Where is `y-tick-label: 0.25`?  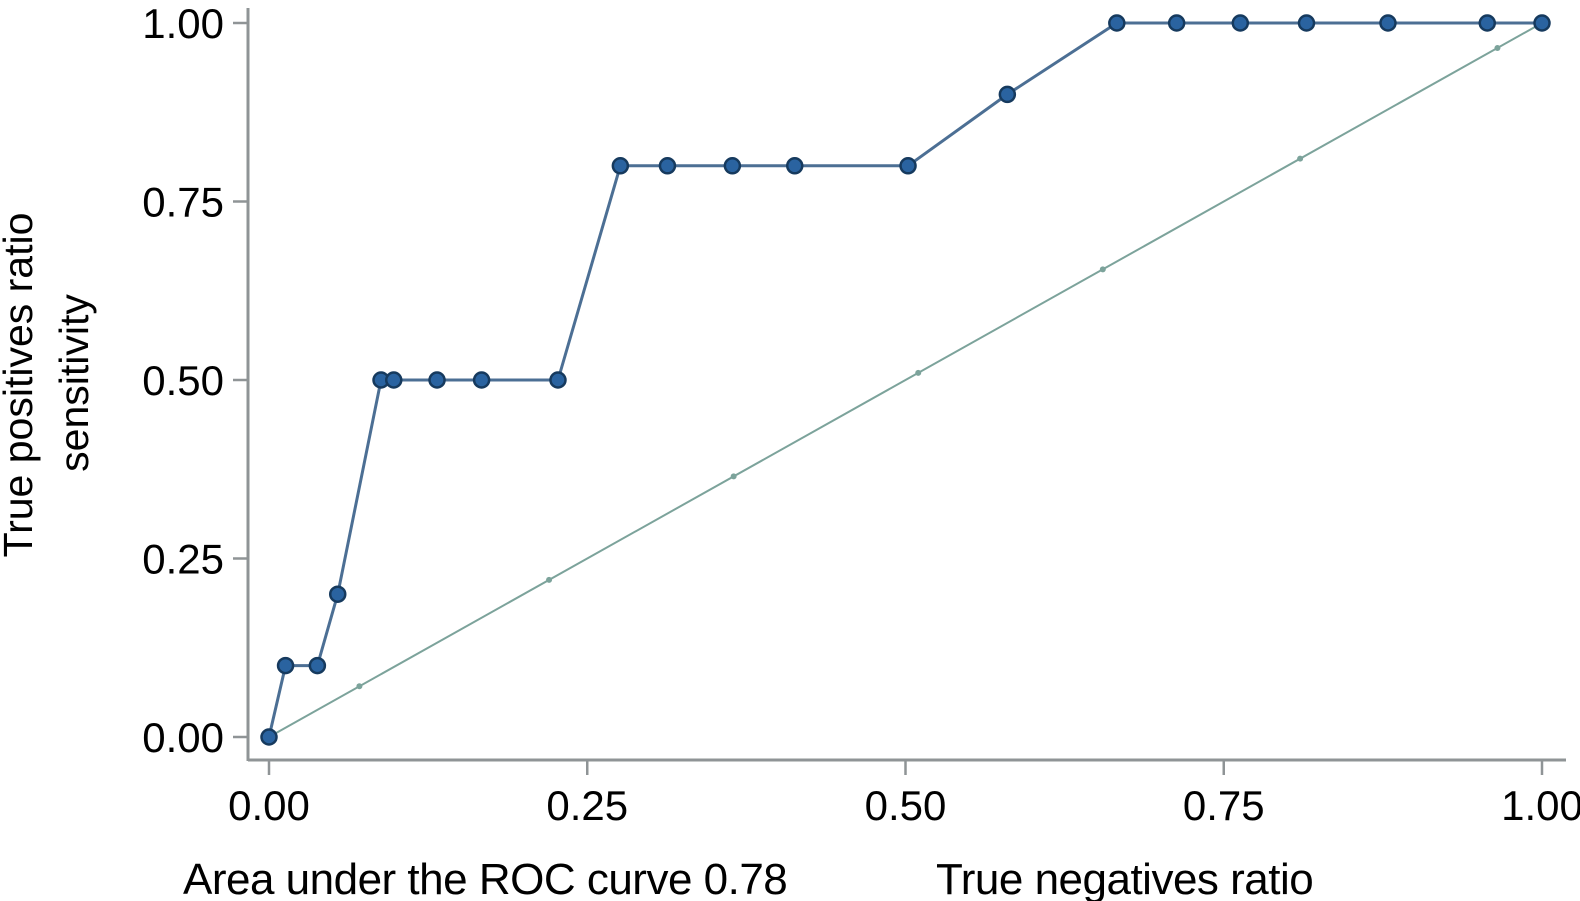 y-tick-label: 0.25 is located at coordinates (183, 559).